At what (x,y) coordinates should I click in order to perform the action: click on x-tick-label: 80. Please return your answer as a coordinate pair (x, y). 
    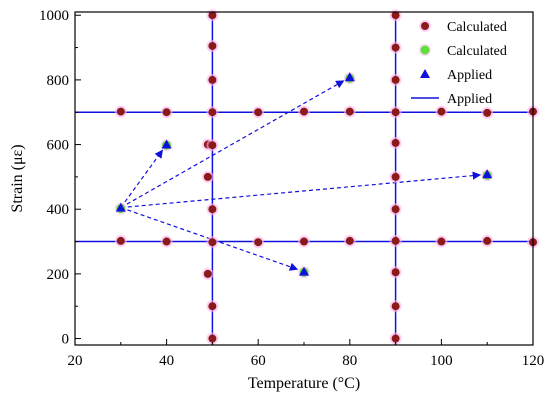
    Looking at the image, I should click on (349, 361).